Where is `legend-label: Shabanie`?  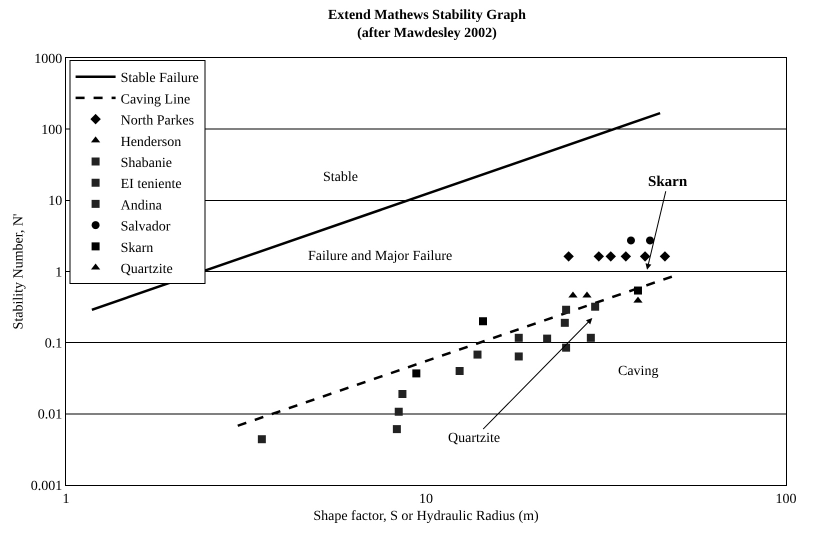
legend-label: Shabanie is located at coordinates (146, 163).